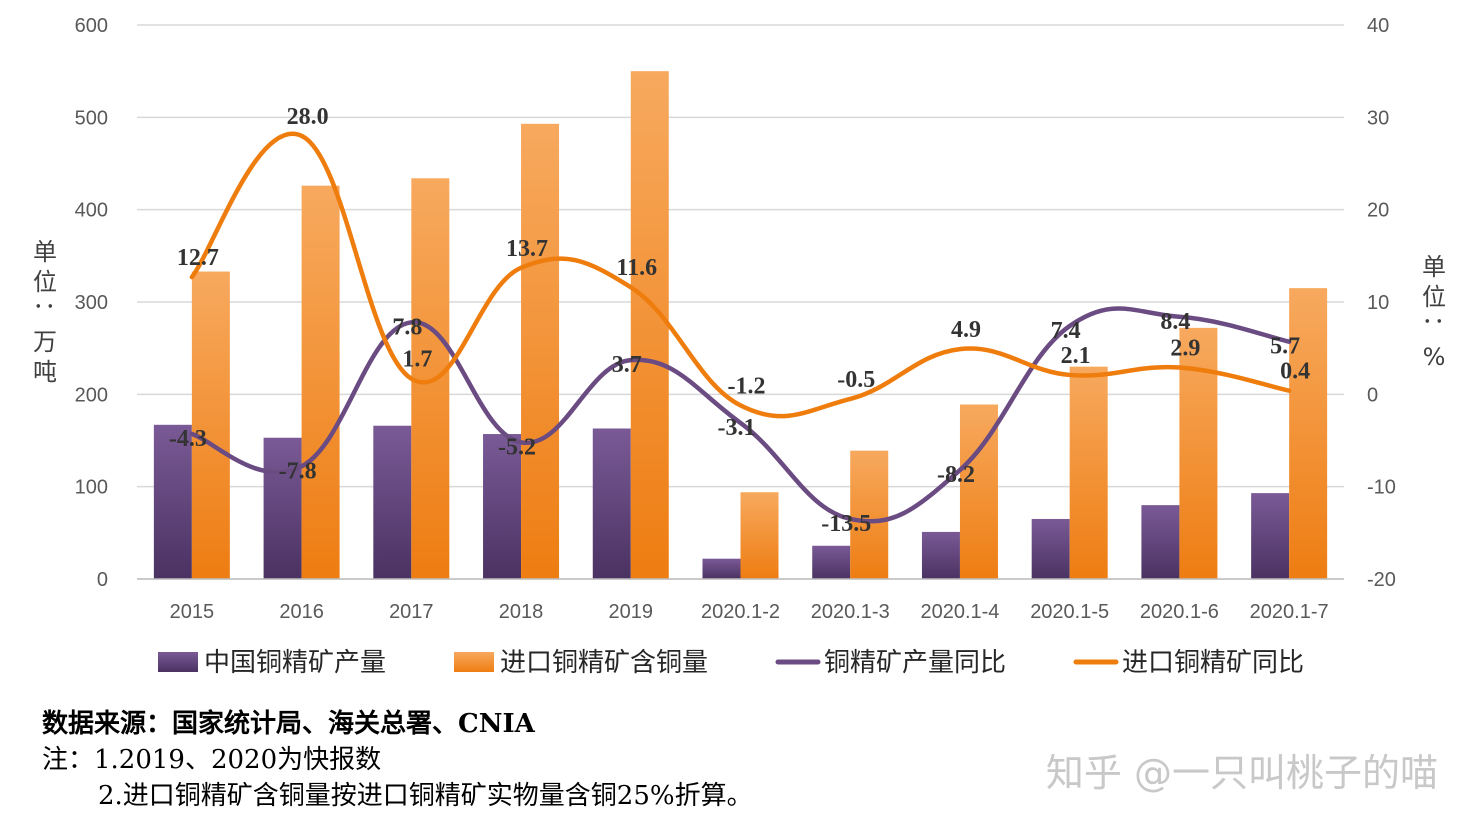 Image resolution: width=1476 pixels, height=830 pixels. I want to click on x-tick-label: 2020.1-7, so click(1289, 612).